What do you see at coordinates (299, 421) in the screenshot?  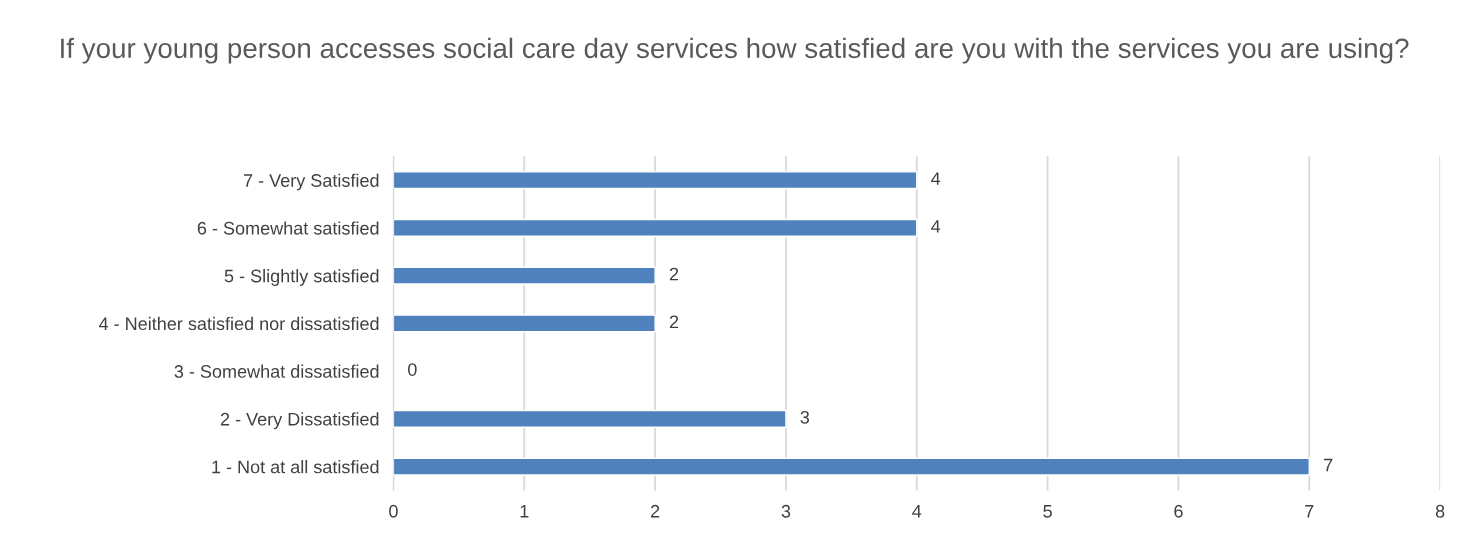 I see `y-tick-label: 2 - Very Dissatisfied` at bounding box center [299, 421].